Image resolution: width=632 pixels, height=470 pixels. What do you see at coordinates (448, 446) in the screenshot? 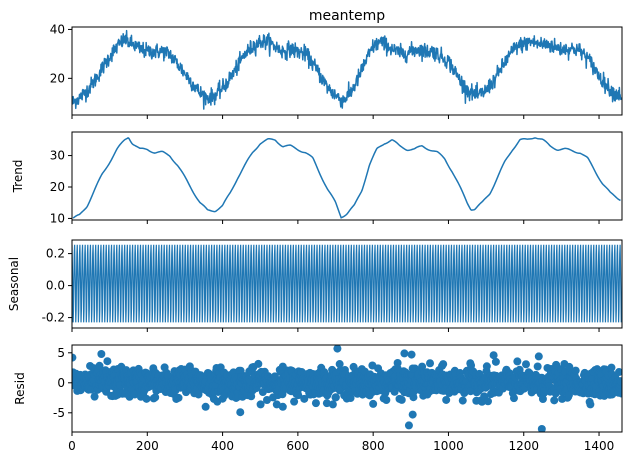
I see `x-tick-label: 1000` at bounding box center [448, 446].